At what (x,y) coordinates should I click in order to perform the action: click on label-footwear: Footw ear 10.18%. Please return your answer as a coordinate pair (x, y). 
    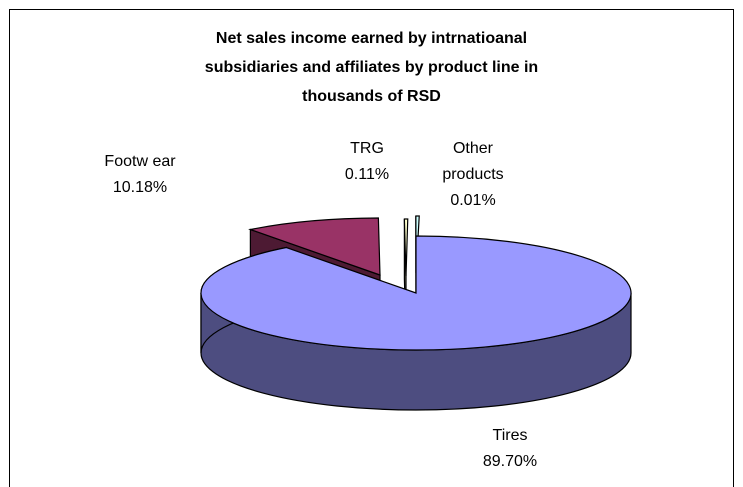
    Looking at the image, I should click on (140, 175).